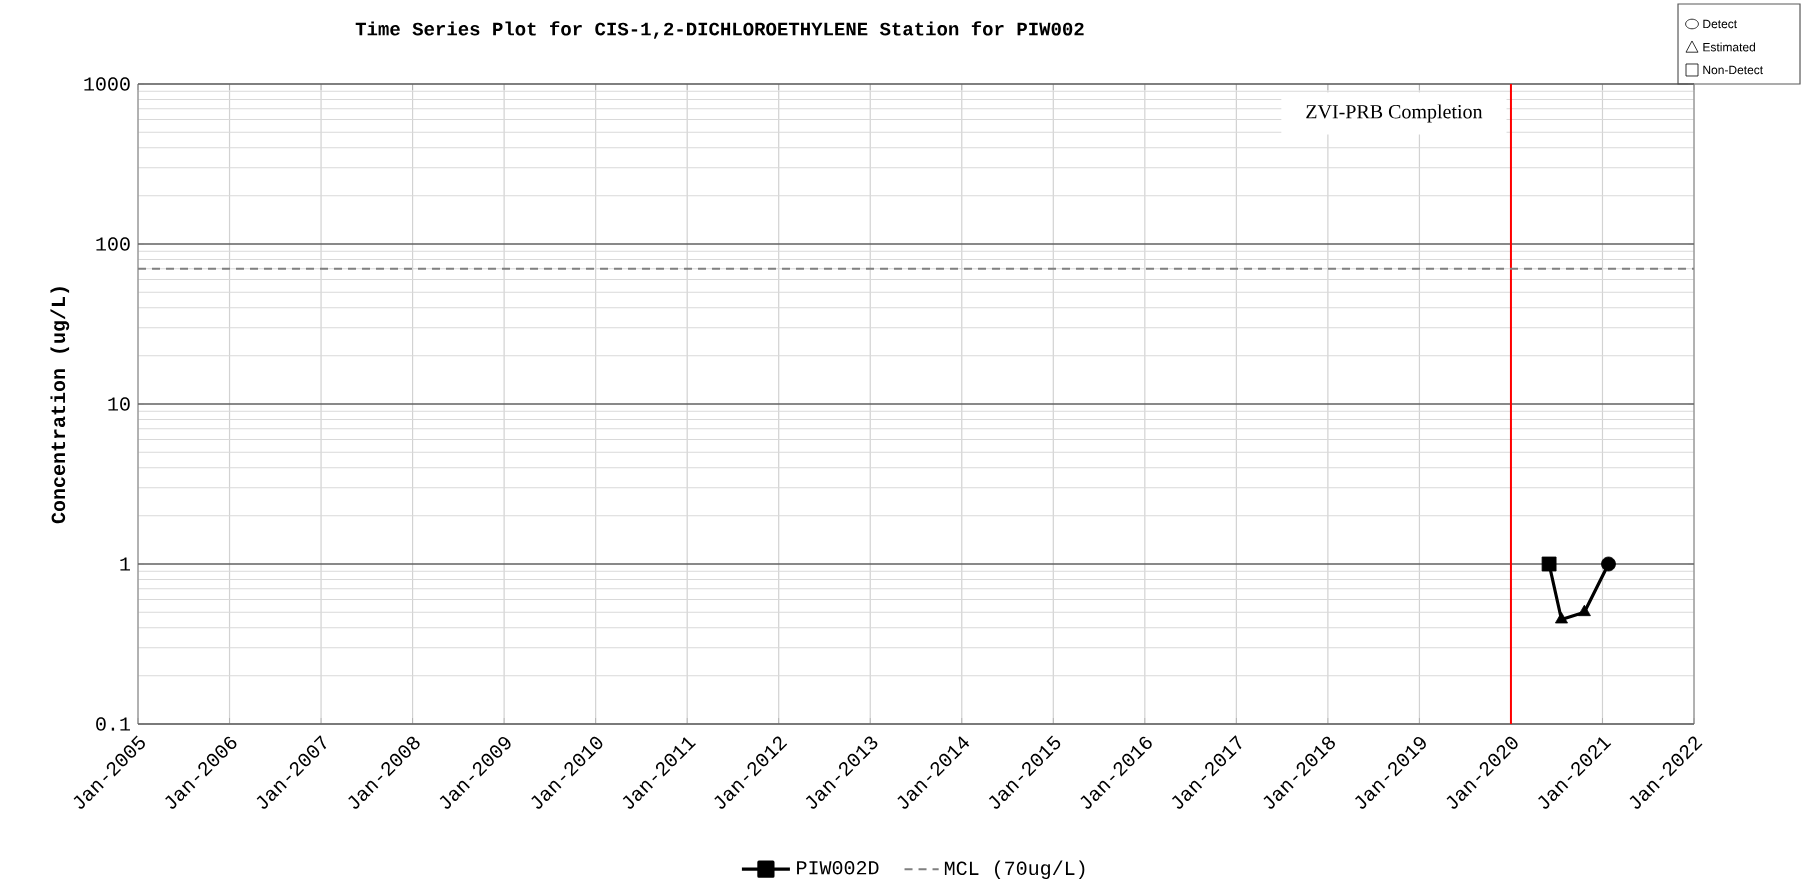 The image size is (1806, 896). Describe the element at coordinates (1394, 113) in the screenshot. I see `ref-line-label: ZVI-PRB Completion` at that location.